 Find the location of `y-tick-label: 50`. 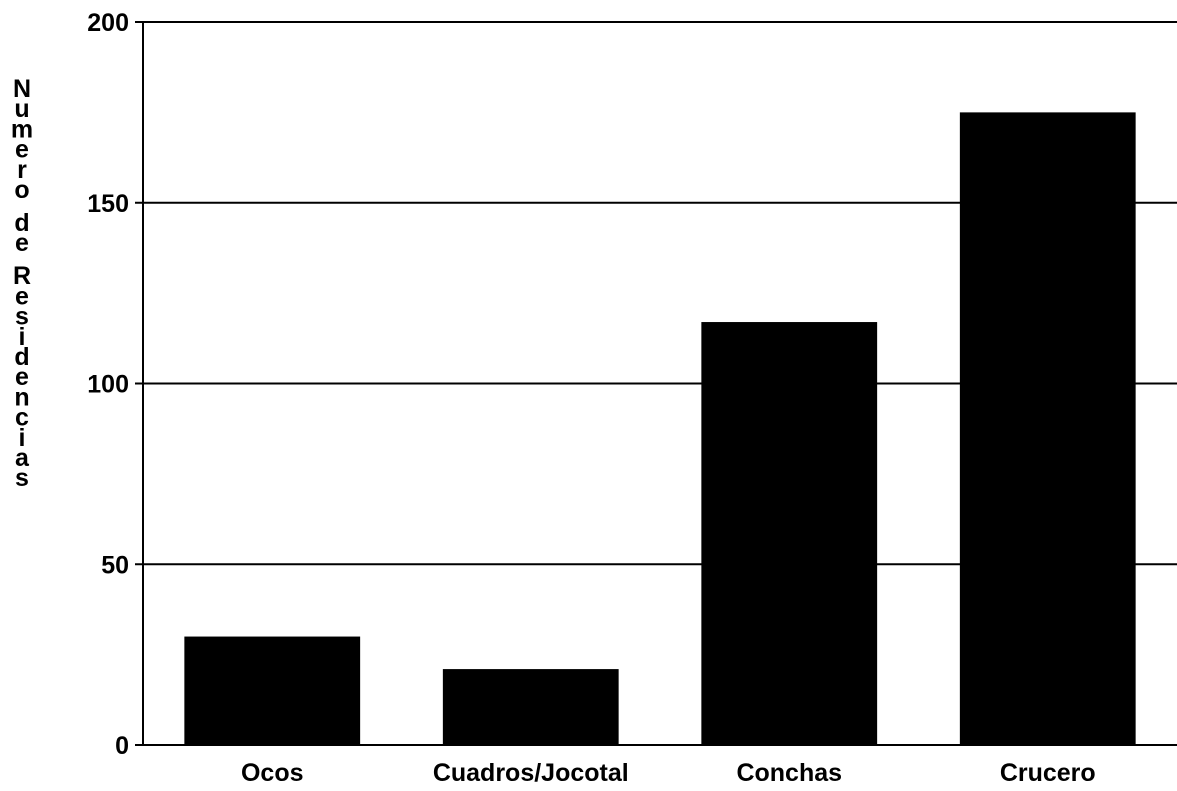

y-tick-label: 50 is located at coordinates (115, 565).